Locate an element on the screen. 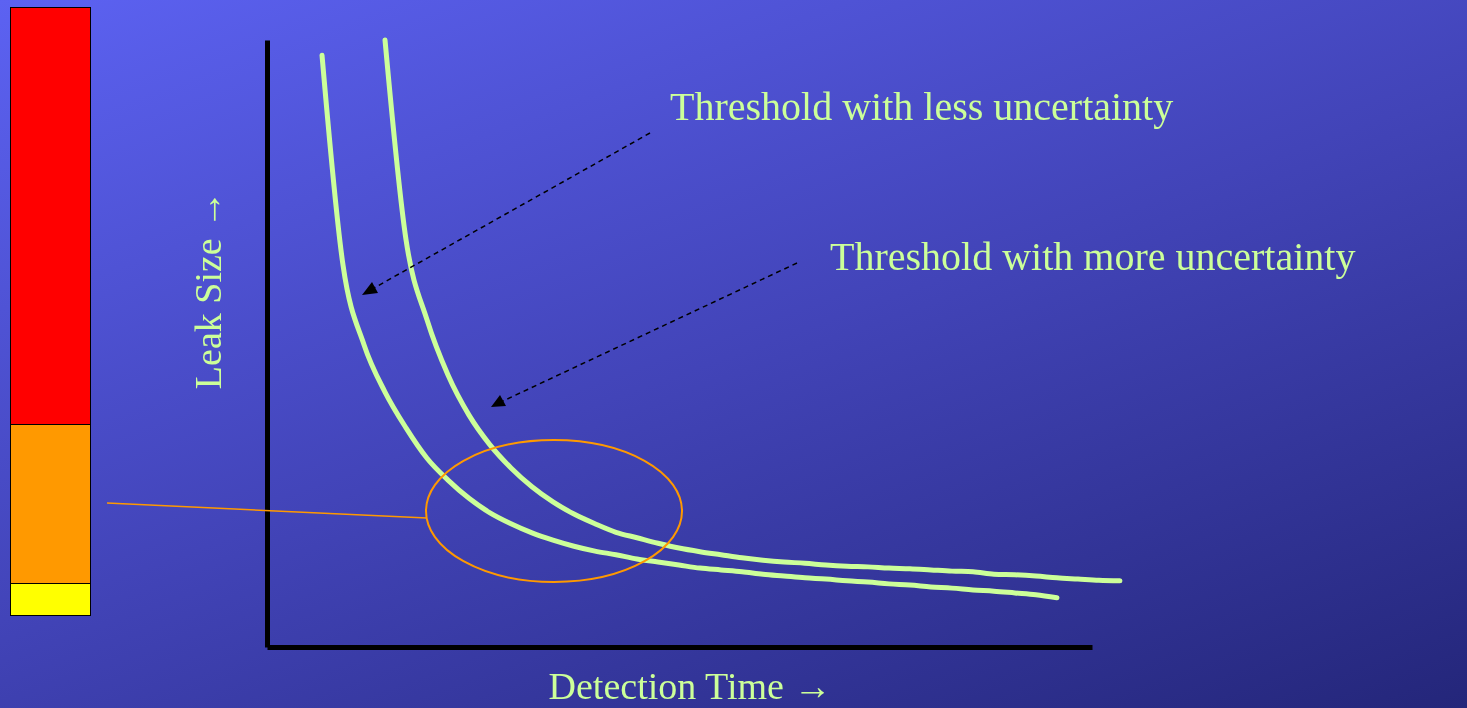 The width and height of the screenshot is (1467, 708). annotation: Threshold with more uncertainty is located at coordinates (1093, 256).